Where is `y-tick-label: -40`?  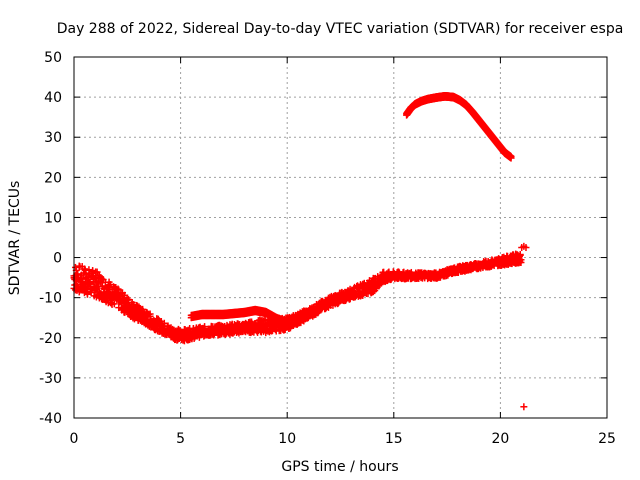
y-tick-label: -40 is located at coordinates (50, 419).